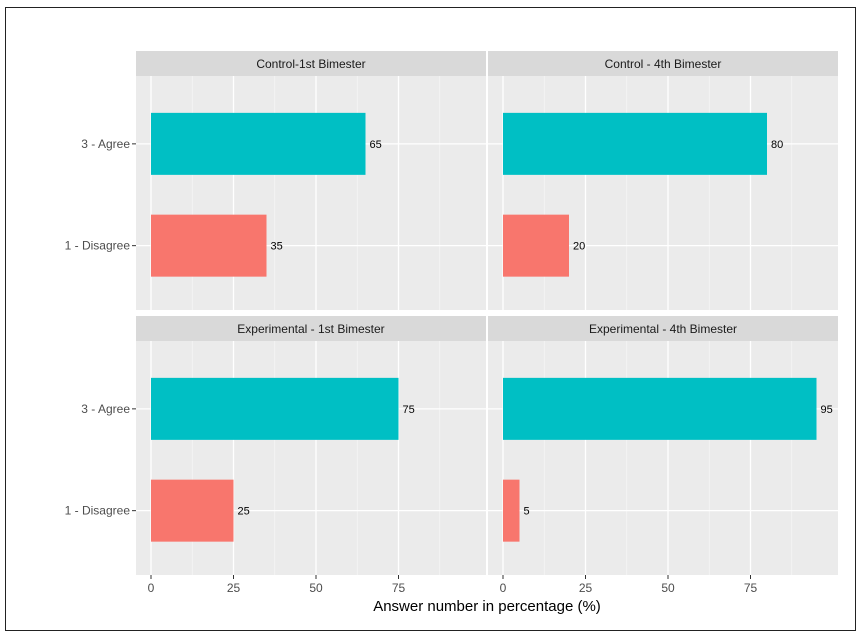  Describe the element at coordinates (376, 145) in the screenshot. I see `bar-value-label: 65` at that location.